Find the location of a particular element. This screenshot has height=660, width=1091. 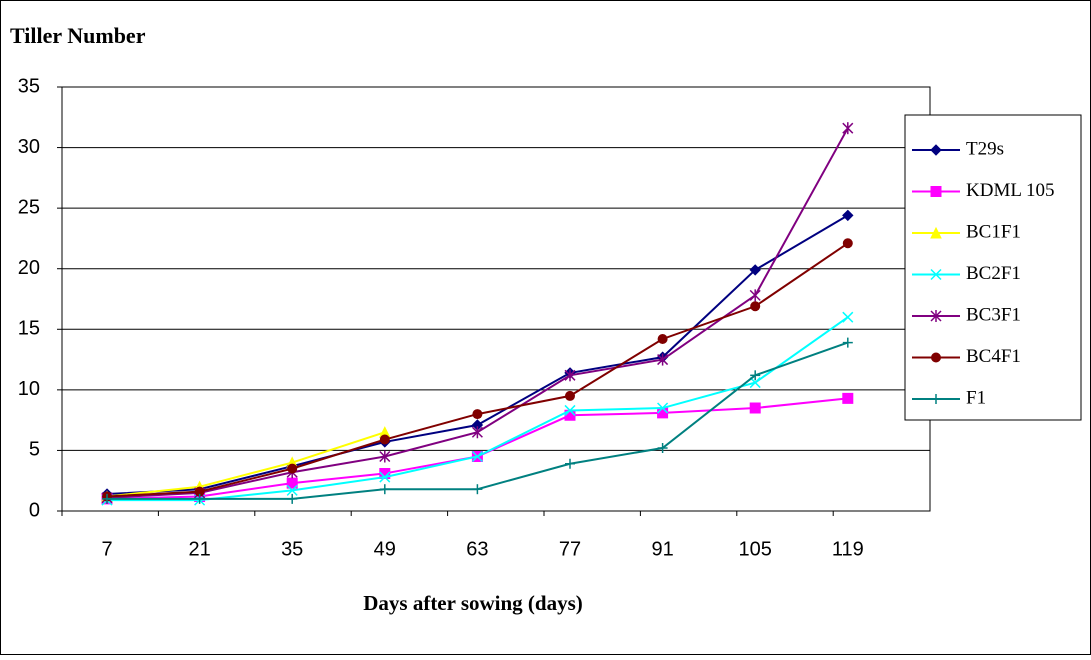

x-axis-label: Days after sowing (days) is located at coordinates (473, 603).